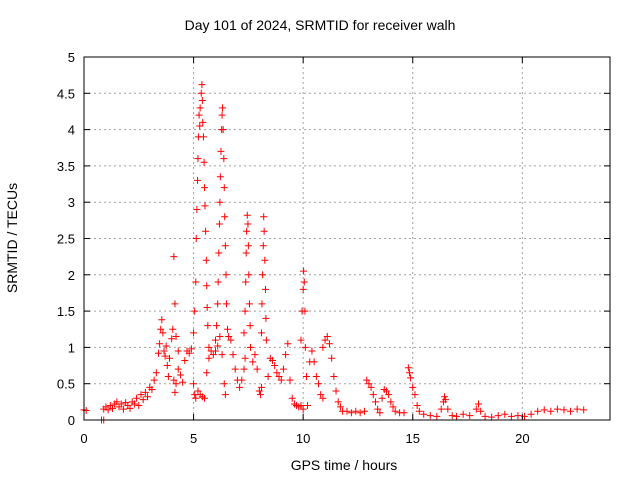 The height and width of the screenshot is (480, 640). What do you see at coordinates (522, 438) in the screenshot?
I see `x-tick-label: 20` at bounding box center [522, 438].